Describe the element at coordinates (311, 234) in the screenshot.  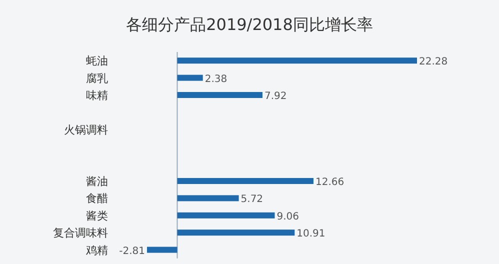
I see `data-label: 10.91` at that location.